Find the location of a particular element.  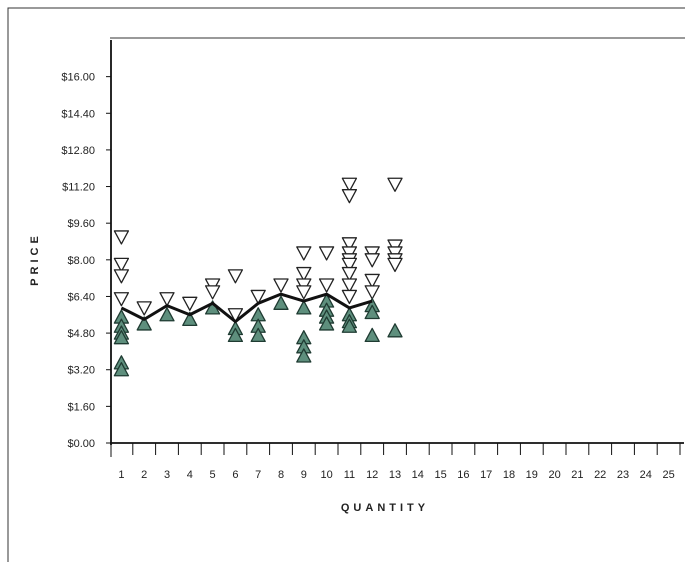

y-axis-title: PRICE is located at coordinates (35, 259).